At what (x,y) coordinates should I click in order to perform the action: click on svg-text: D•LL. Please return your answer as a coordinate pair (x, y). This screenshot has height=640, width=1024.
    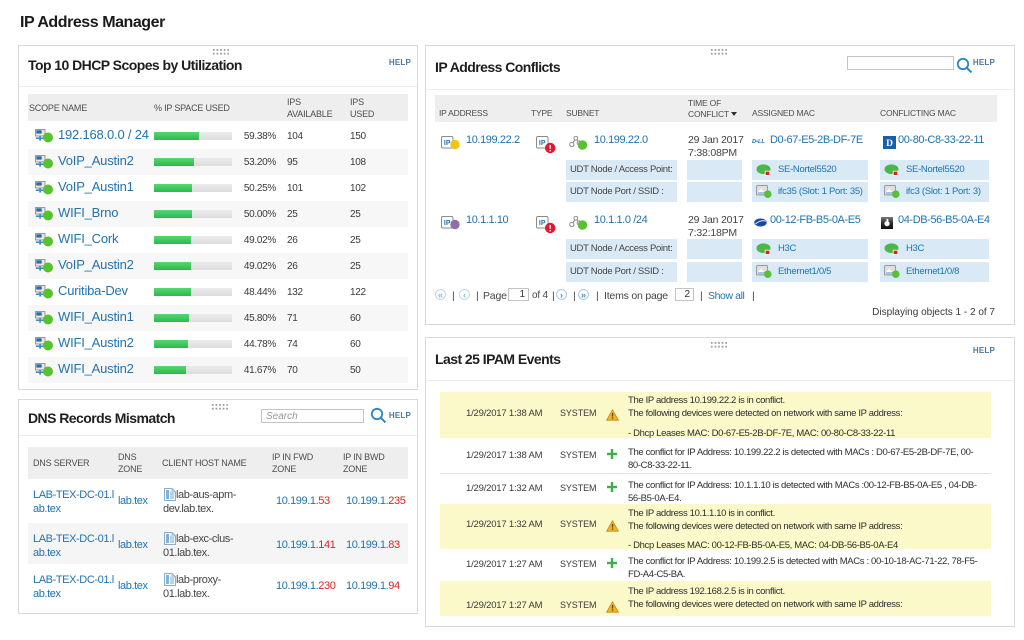
    Looking at the image, I should click on (758, 142).